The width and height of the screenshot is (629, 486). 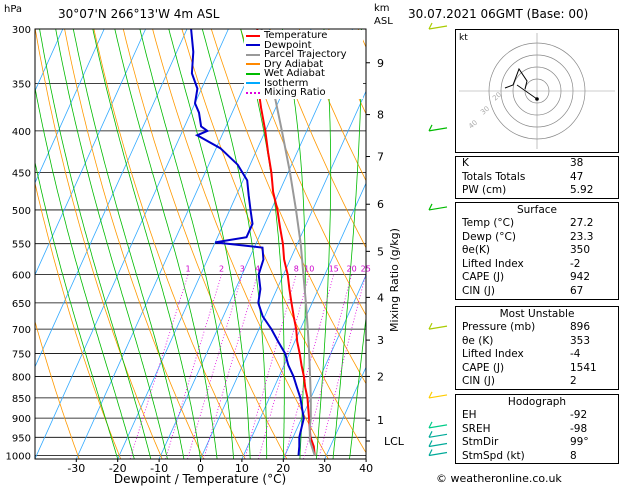 I want to click on km-tick-label: 5, so click(x=380, y=251).